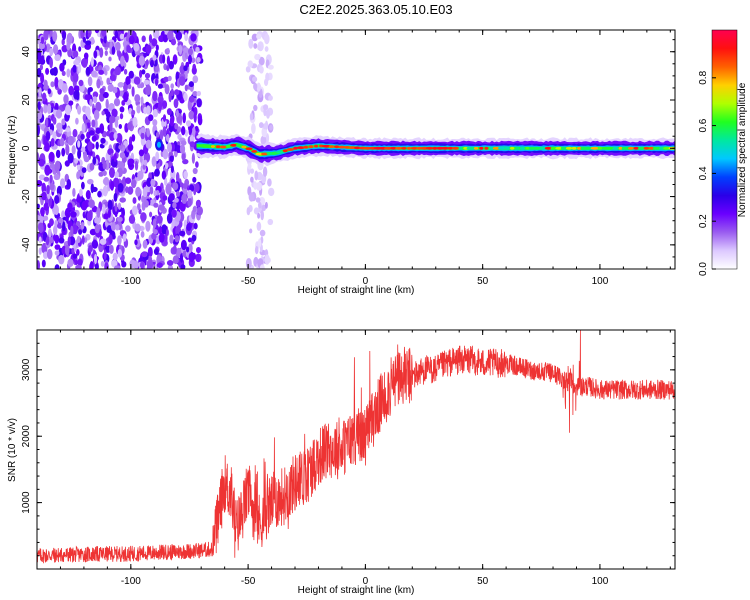 This screenshot has width=750, height=600. What do you see at coordinates (26, 196) in the screenshot?
I see `spectrogram-ytick-label: -20` at bounding box center [26, 196].